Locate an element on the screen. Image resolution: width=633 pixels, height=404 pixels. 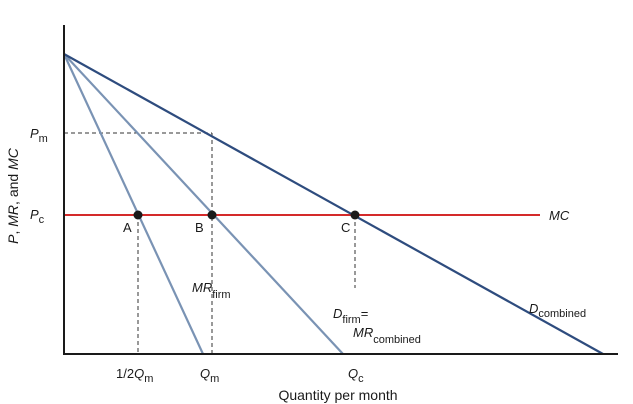
point-c-label: C is located at coordinates (345, 227).